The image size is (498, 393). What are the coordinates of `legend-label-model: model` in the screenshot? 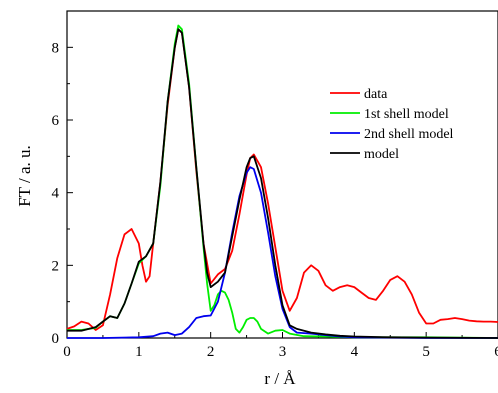 It's located at (381, 154).